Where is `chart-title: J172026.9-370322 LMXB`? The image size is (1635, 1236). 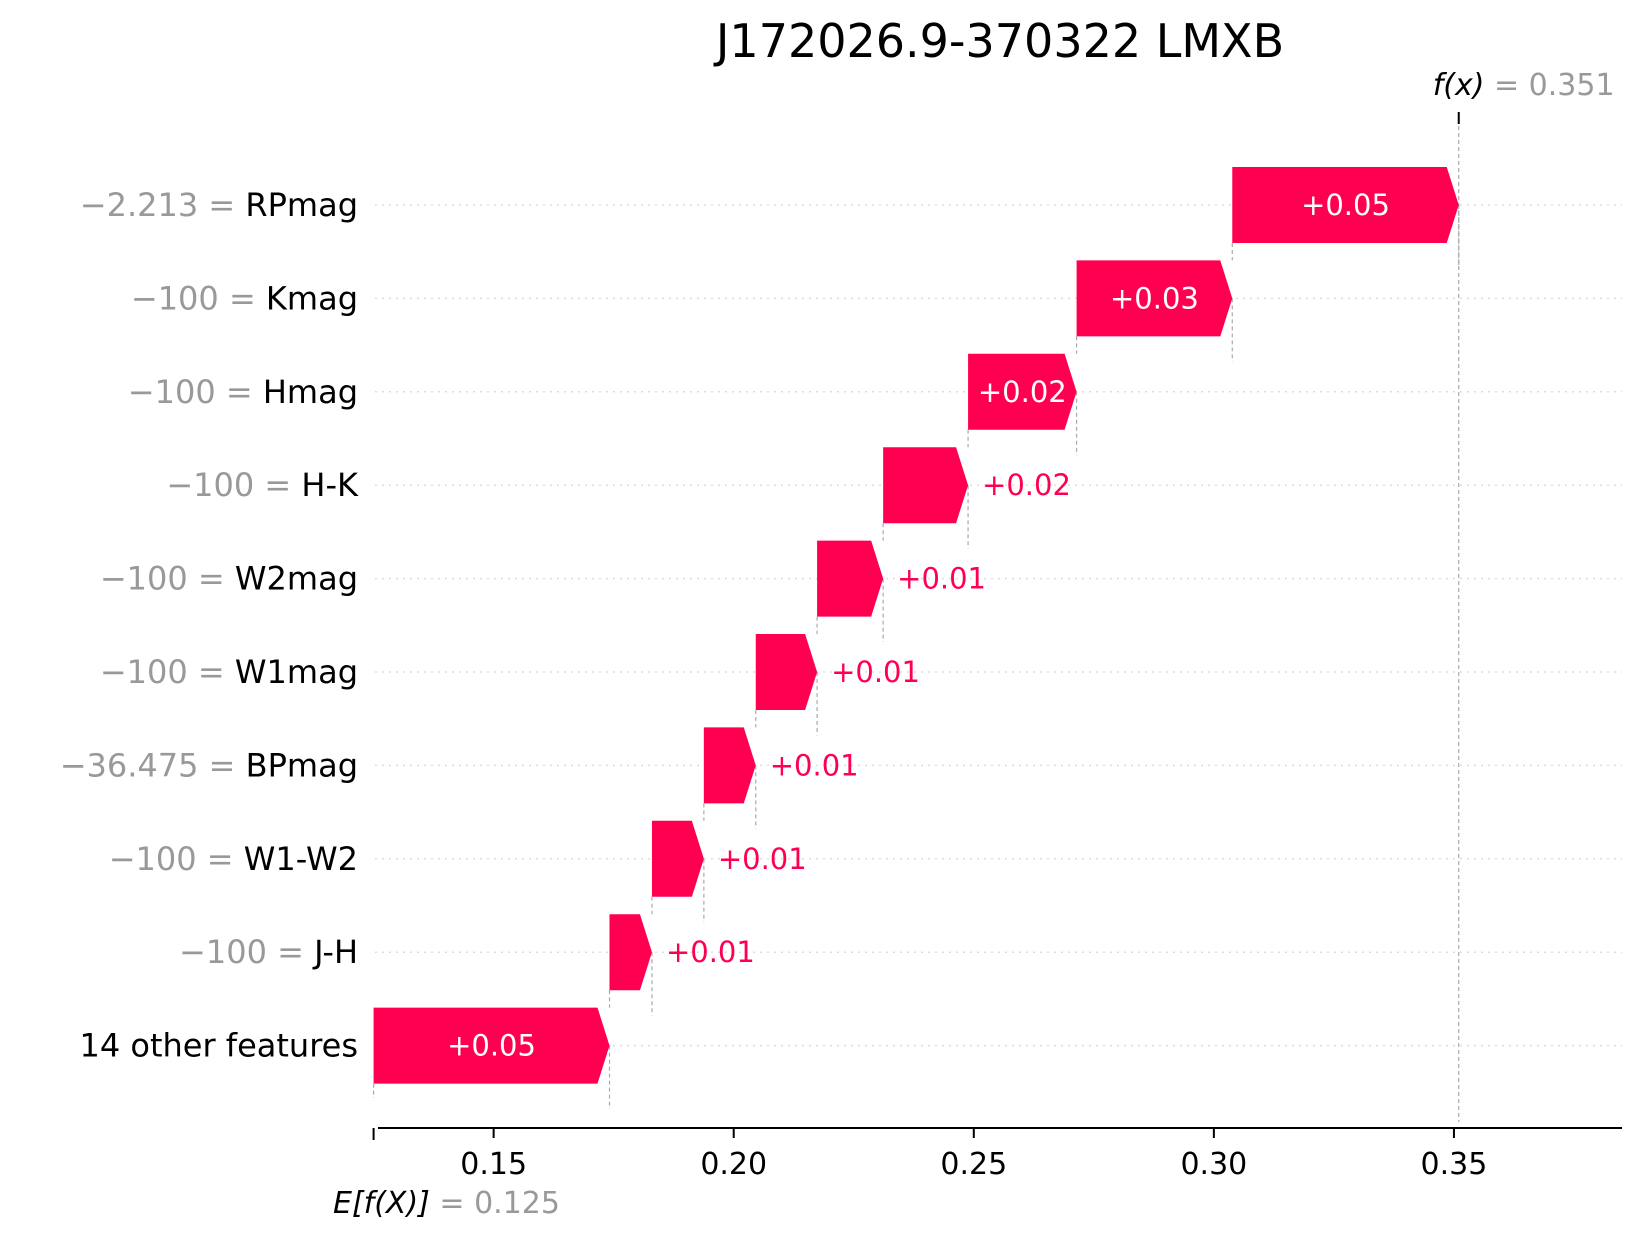 chart-title: J172026.9-370322 LMXB is located at coordinates (998, 41).